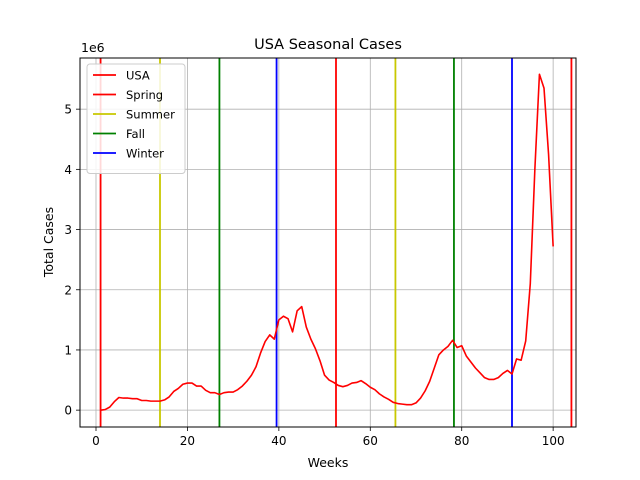  Describe the element at coordinates (328, 45) in the screenshot. I see `chart-title: USA Seasonal Cases` at that location.